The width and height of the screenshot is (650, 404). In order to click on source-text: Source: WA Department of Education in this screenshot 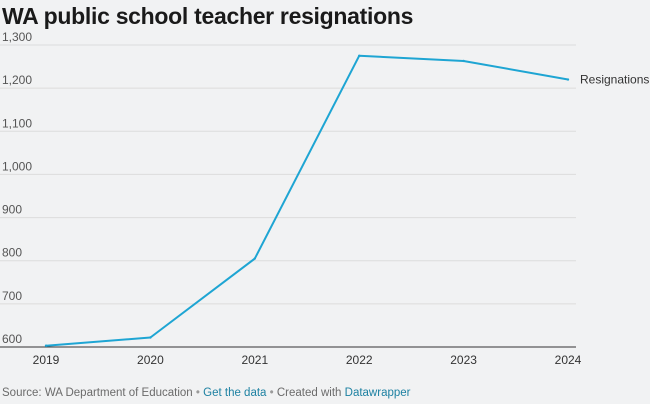, I will do `click(97, 393)`.